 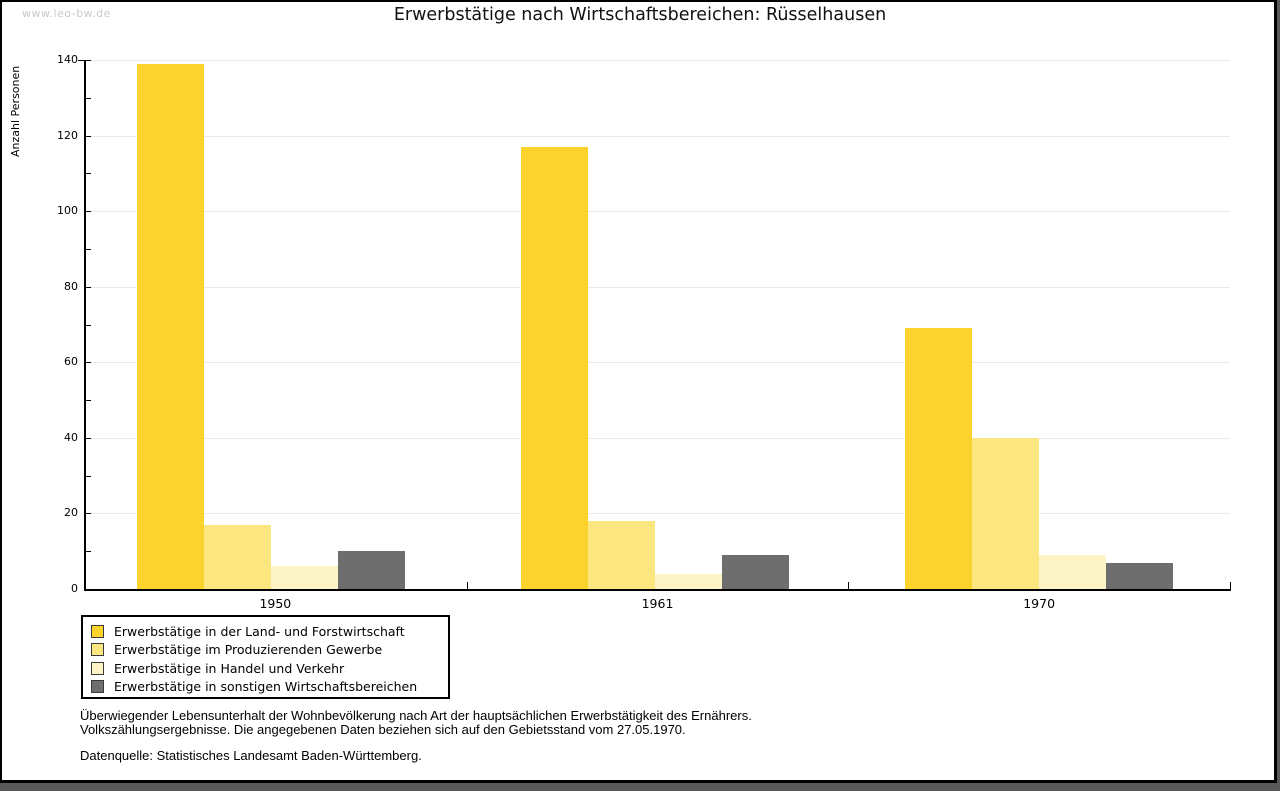 I want to click on y-axis-endcap-tick, so click(x=81, y=60).